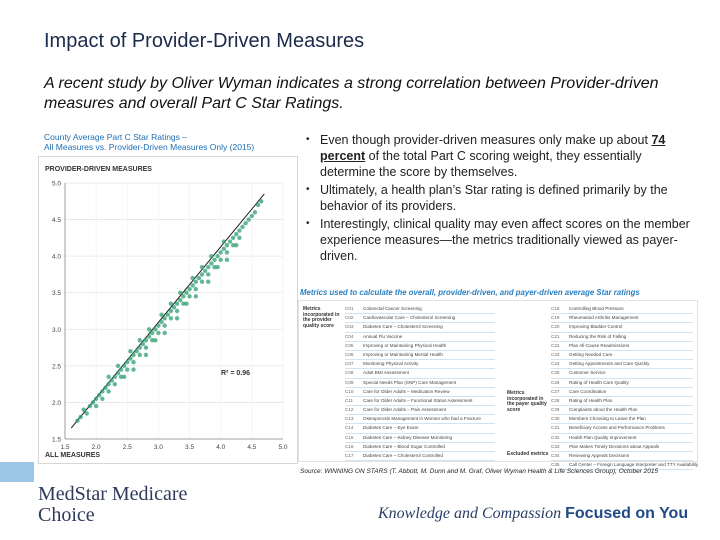  What do you see at coordinates (622, 438) in the screenshot?
I see `metric-row: C32 Health Plan Quality Improvement` at bounding box center [622, 438].